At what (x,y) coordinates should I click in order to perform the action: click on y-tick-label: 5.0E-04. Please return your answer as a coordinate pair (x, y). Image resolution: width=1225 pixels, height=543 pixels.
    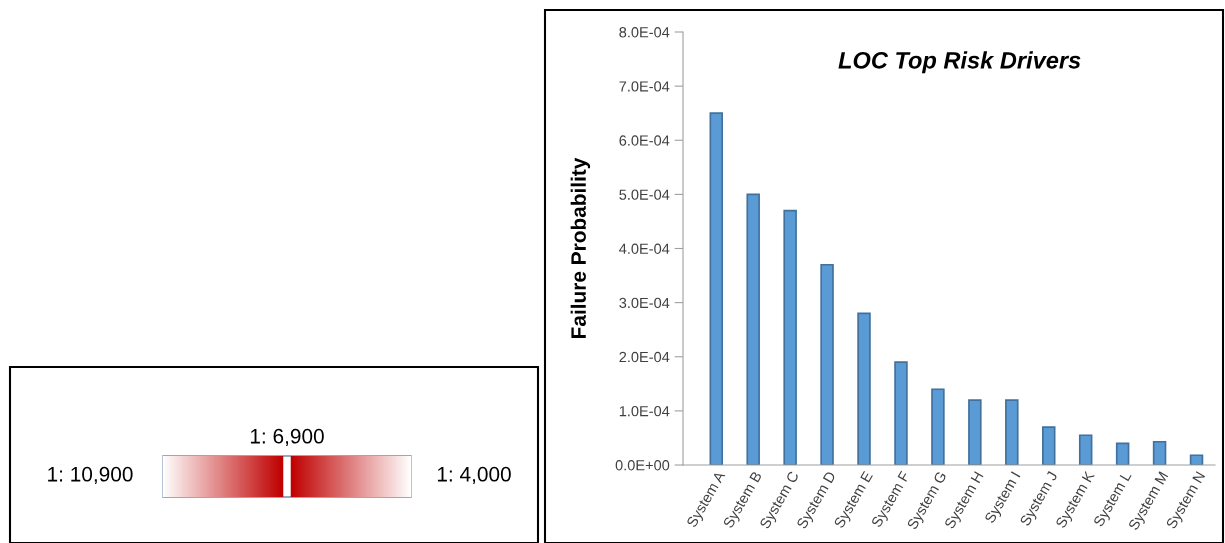
    Looking at the image, I should click on (644, 194).